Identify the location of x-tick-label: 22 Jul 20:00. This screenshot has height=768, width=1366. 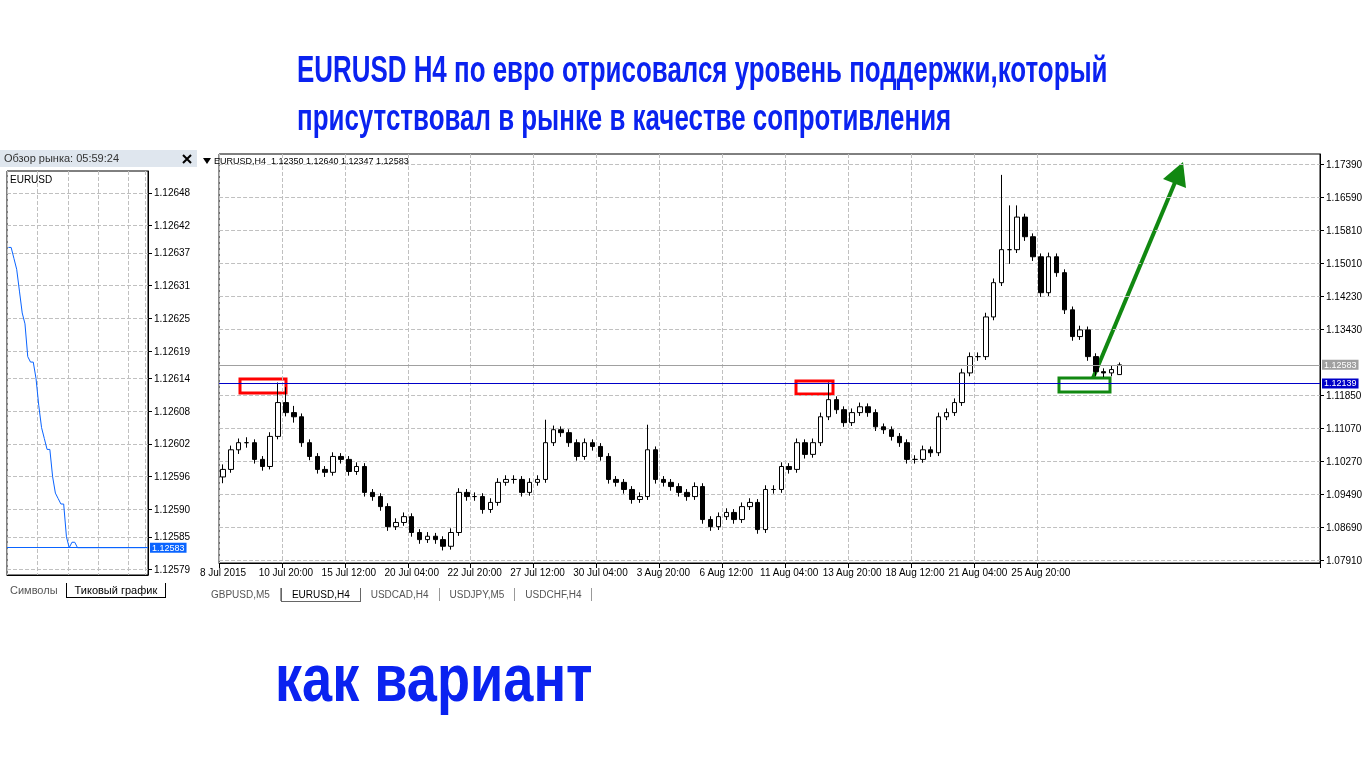
(475, 572).